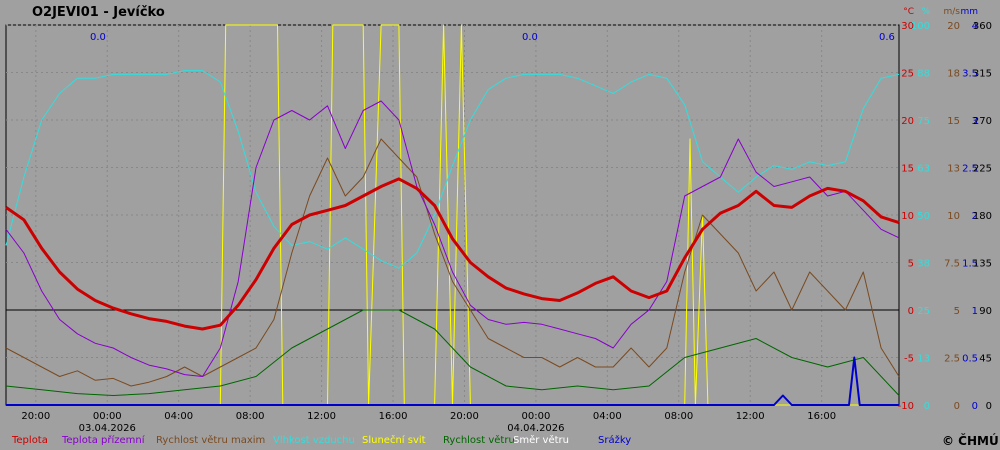  I want to click on axis-unit: m/s, so click(952, 12).